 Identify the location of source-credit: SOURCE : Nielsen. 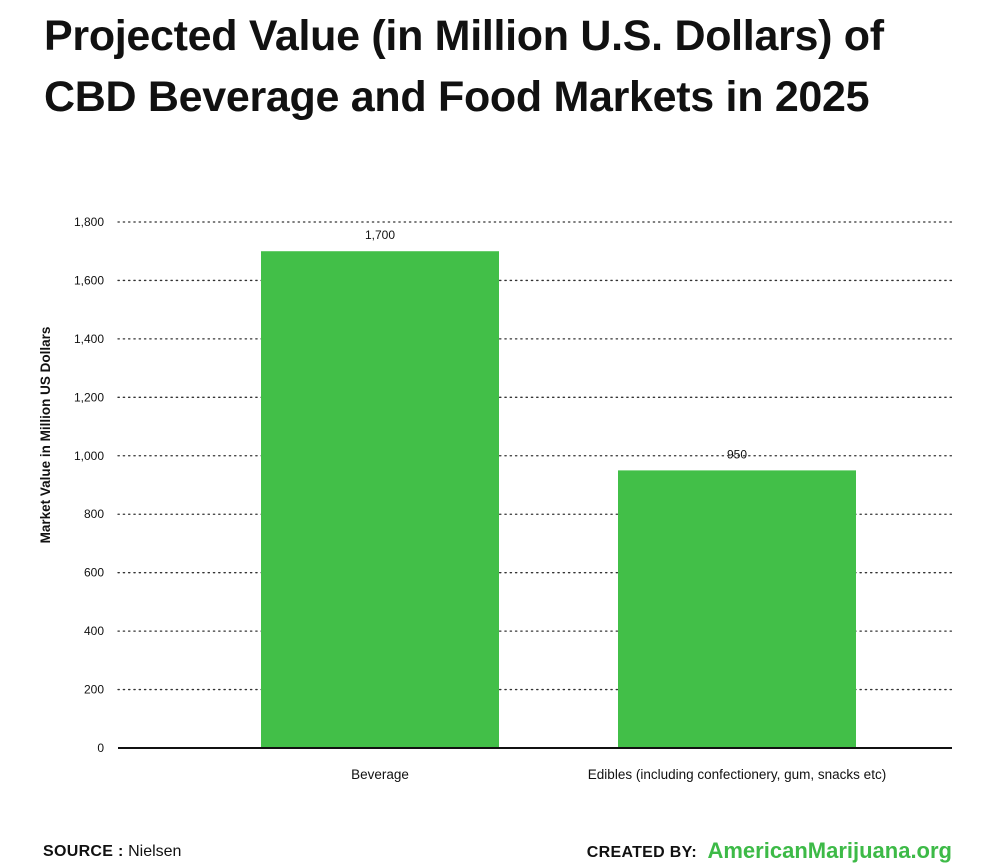
(112, 852).